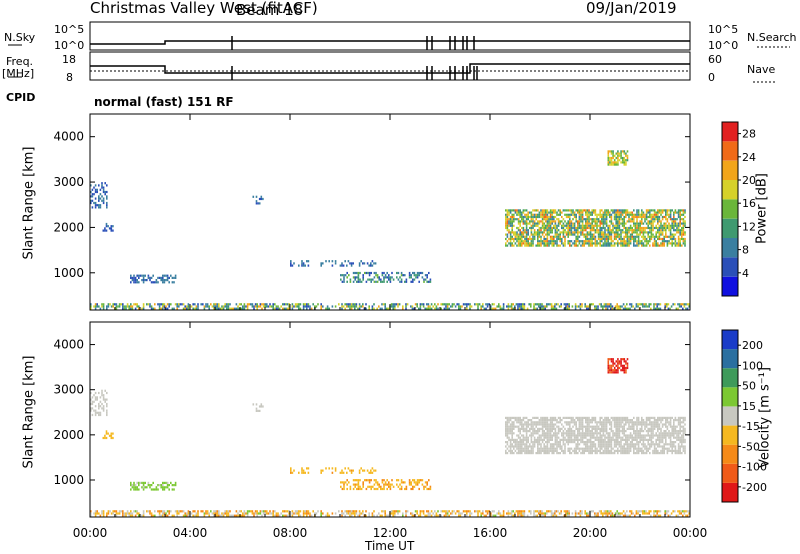 The height and width of the screenshot is (554, 800). I want to click on velocity-panel-ytick-label-1: 2000, so click(68, 435).